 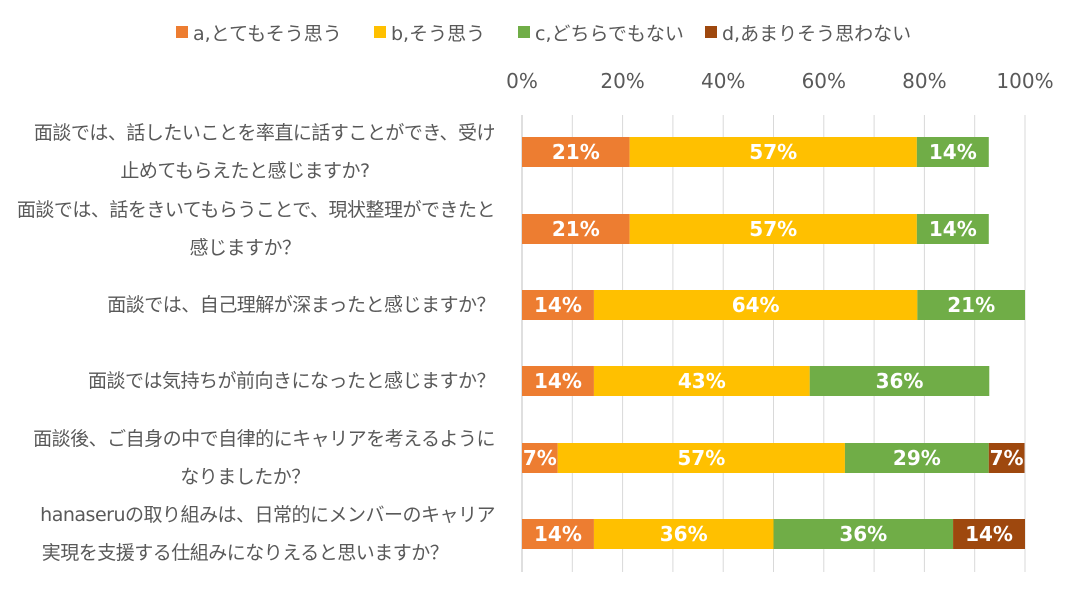 I want to click on data-label: 29%, so click(x=917, y=458).